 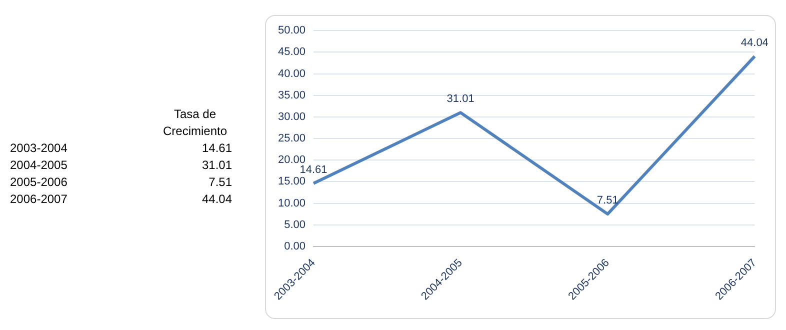 I want to click on category-label: 2005-2006, so click(x=39, y=182).